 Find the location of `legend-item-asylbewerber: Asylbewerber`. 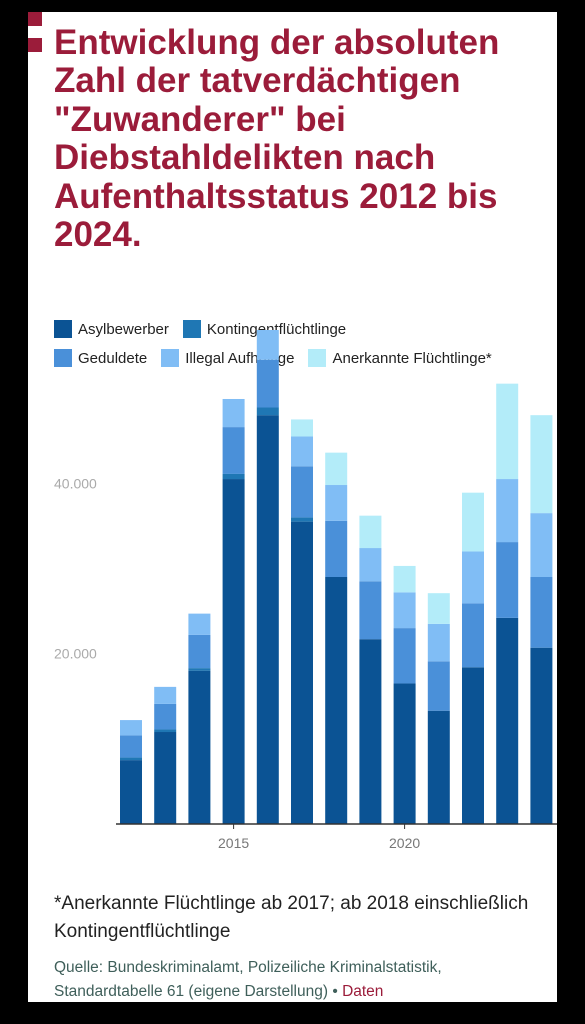

legend-item-asylbewerber: Asylbewerber is located at coordinates (111, 329).